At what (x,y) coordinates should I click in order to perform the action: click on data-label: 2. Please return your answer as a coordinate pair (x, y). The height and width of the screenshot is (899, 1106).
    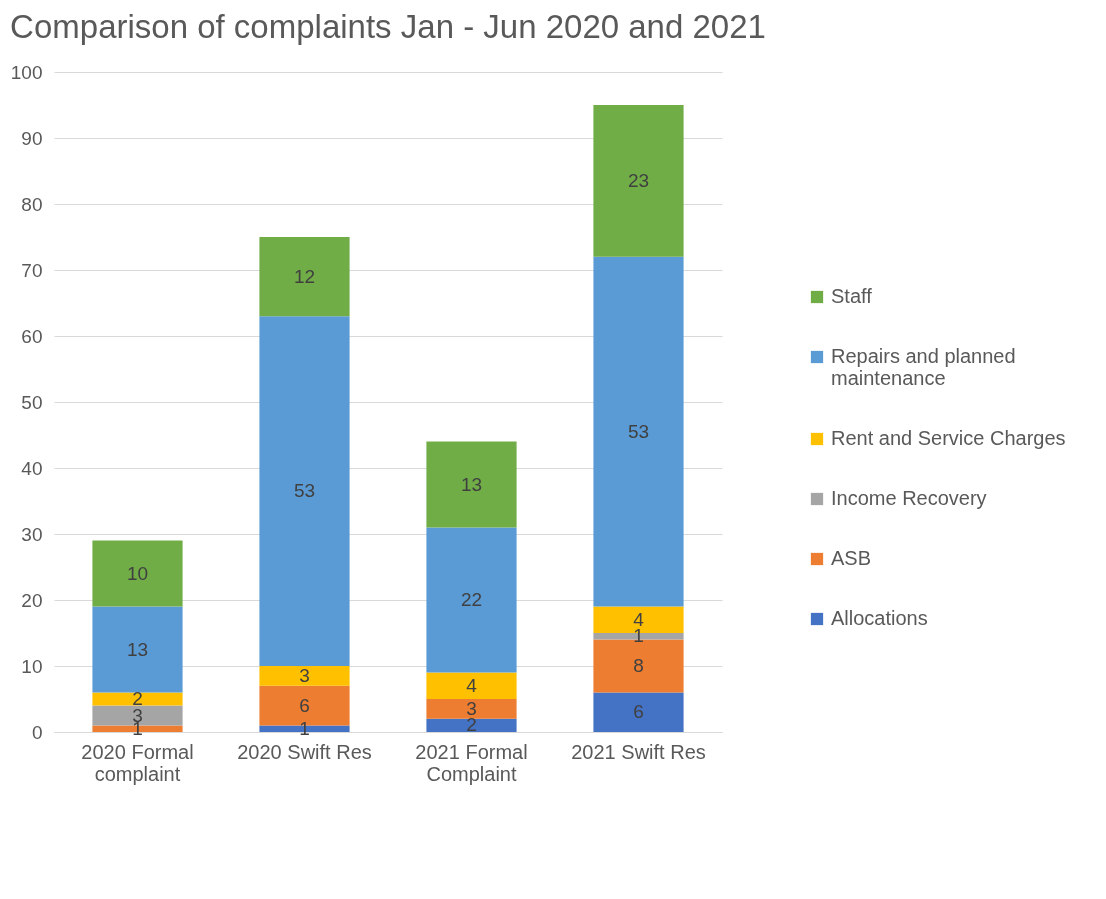
    Looking at the image, I should click on (137, 698).